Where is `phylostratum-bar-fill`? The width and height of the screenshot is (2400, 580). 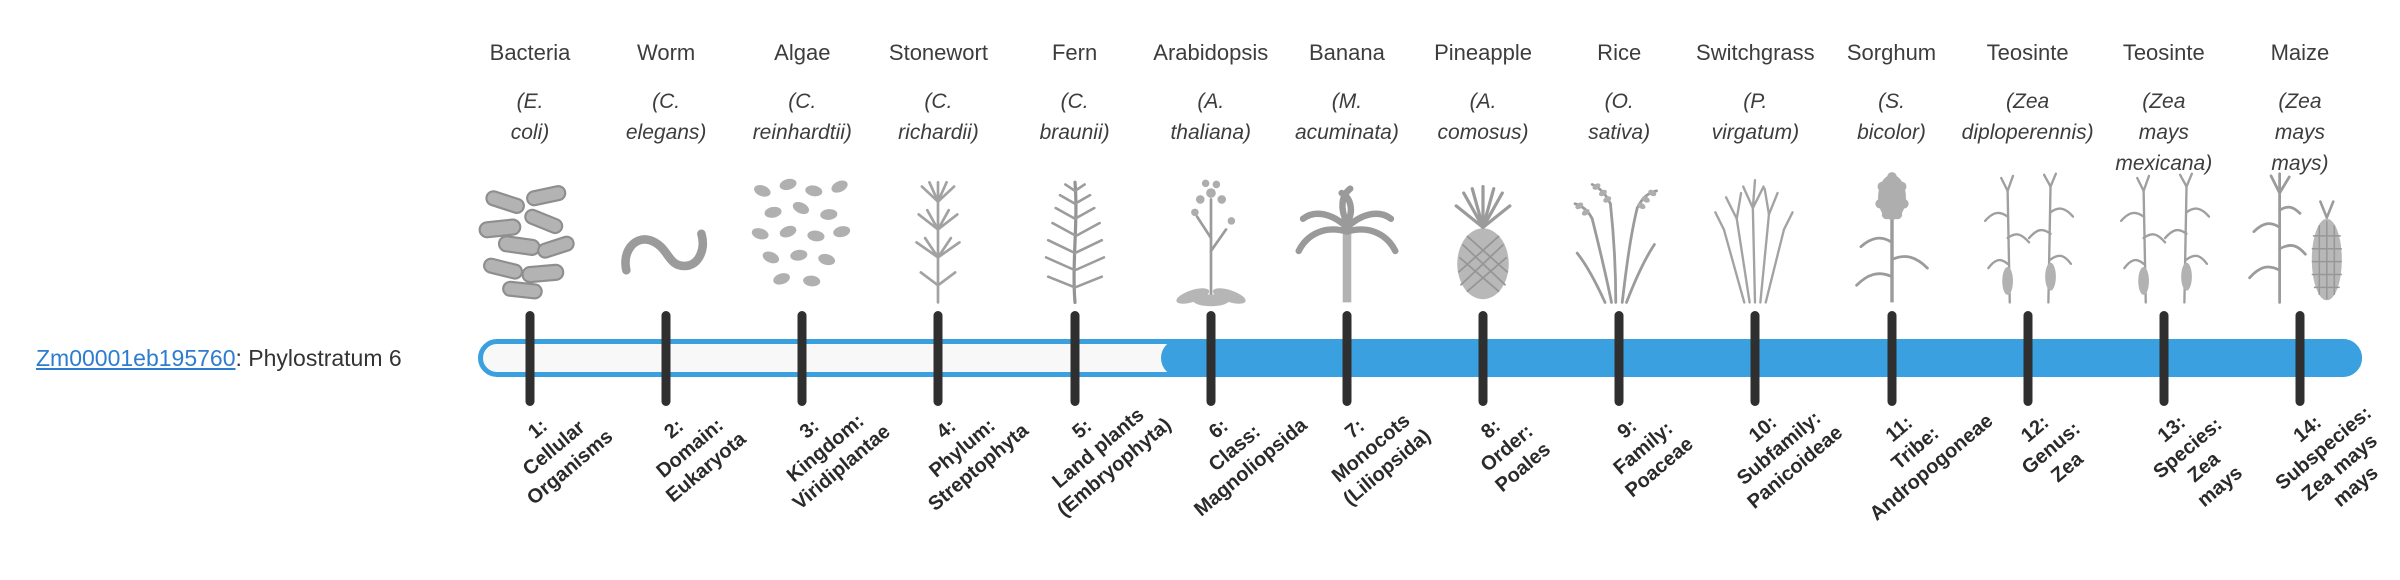
phylostratum-bar-fill is located at coordinates (1761, 358).